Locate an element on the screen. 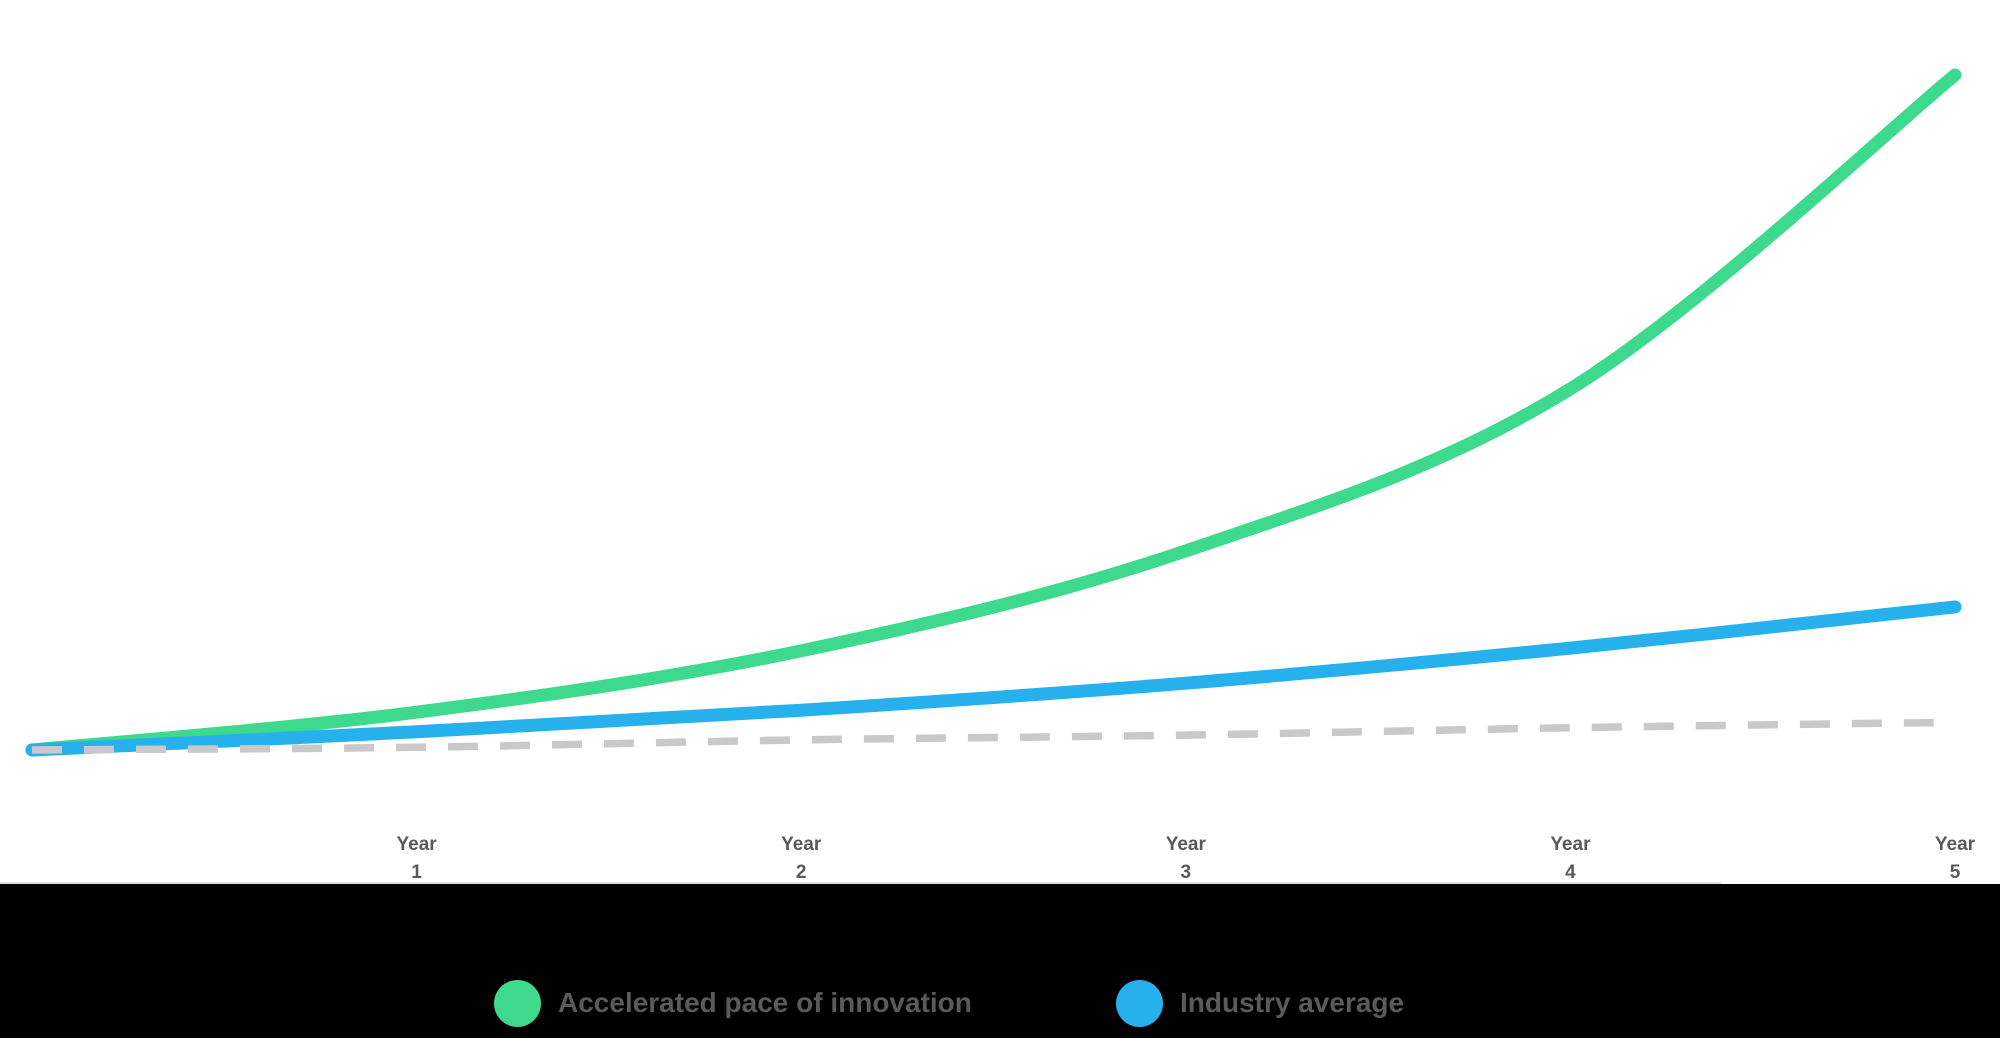  legend-item-accelerated-pace: Accelerated pace of innovation is located at coordinates (733, 1003).